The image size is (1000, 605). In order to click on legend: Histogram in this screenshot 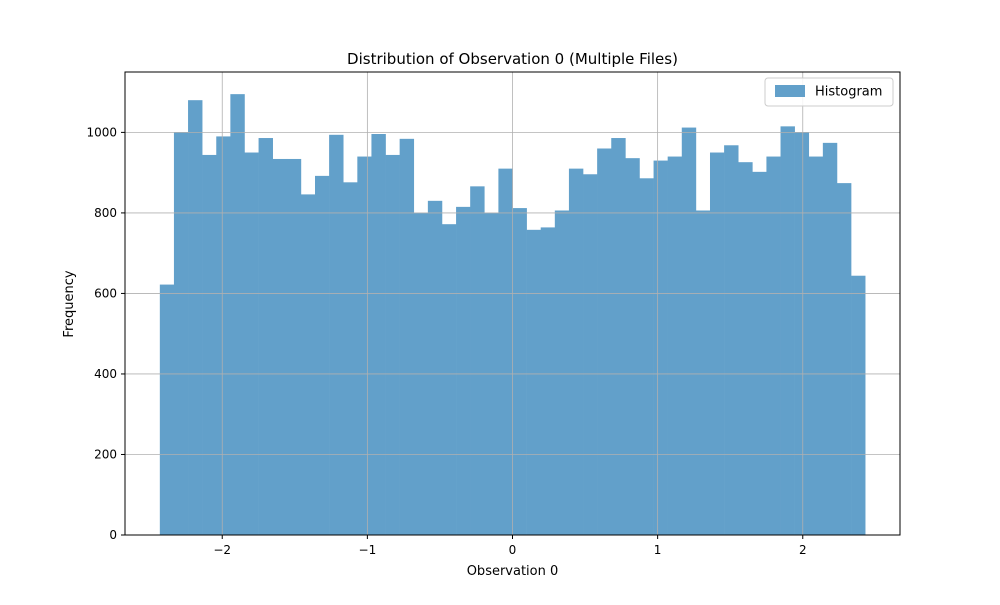, I will do `click(829, 92)`.